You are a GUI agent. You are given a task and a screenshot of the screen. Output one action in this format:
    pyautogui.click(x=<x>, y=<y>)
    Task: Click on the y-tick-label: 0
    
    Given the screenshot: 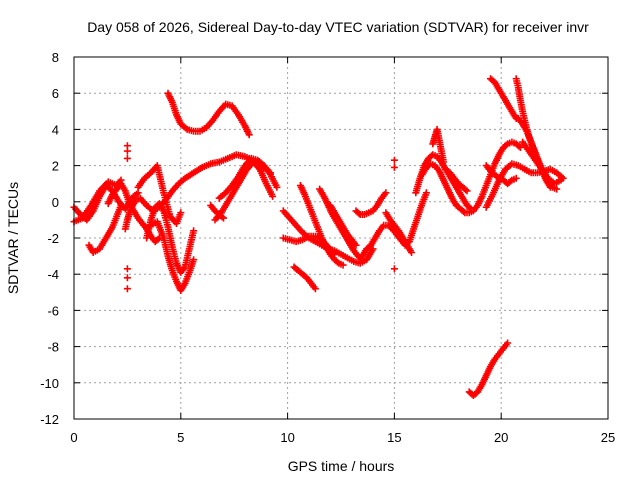 What is the action you would take?
    pyautogui.click(x=55, y=202)
    